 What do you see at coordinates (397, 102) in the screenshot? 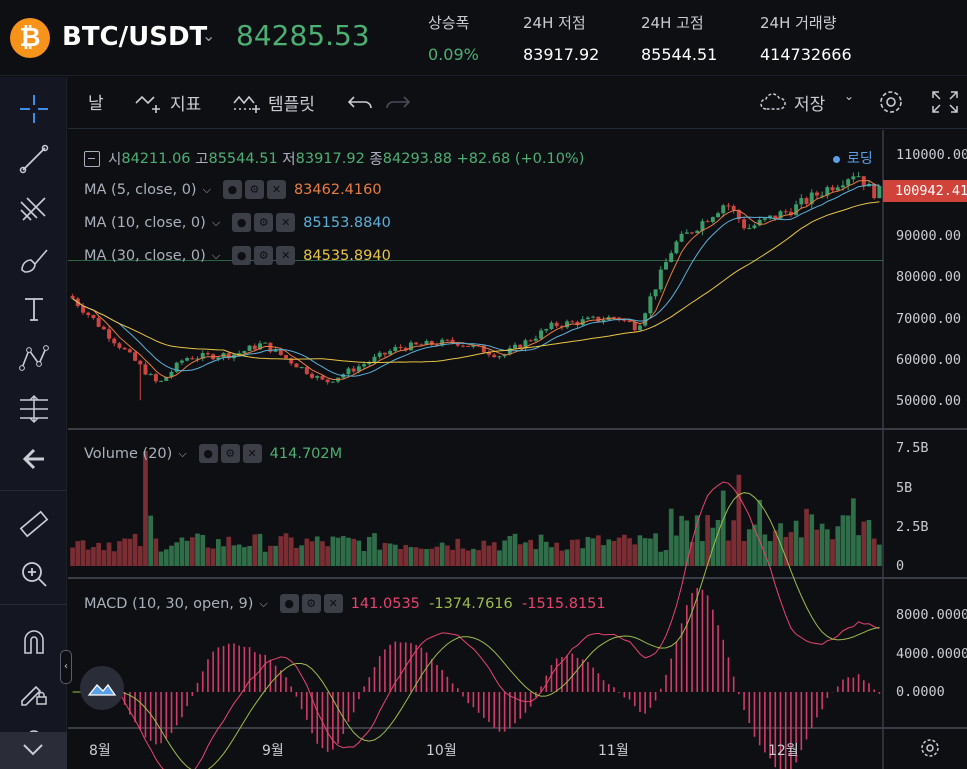
I see `redo-button` at bounding box center [397, 102].